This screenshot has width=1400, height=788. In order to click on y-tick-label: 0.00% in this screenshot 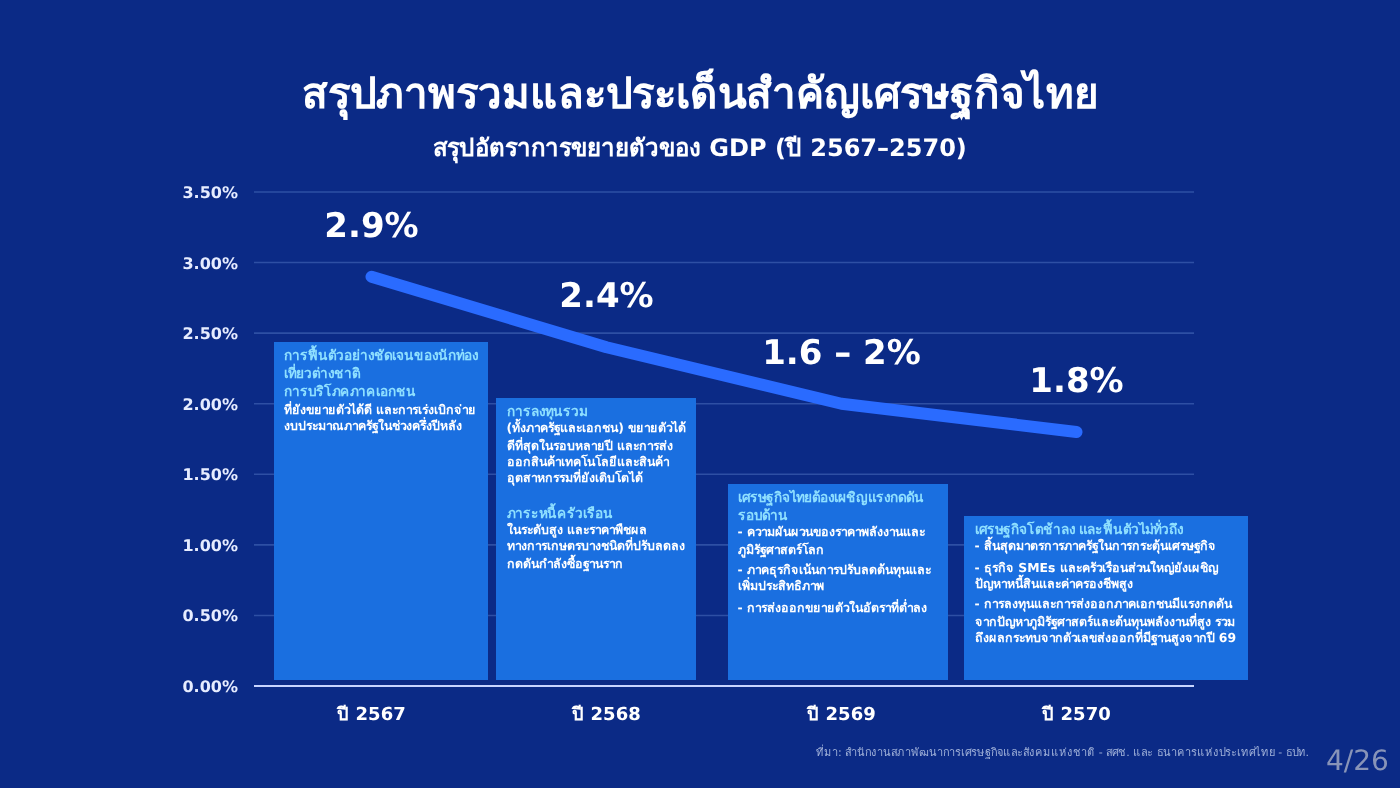, I will do `click(210, 687)`.